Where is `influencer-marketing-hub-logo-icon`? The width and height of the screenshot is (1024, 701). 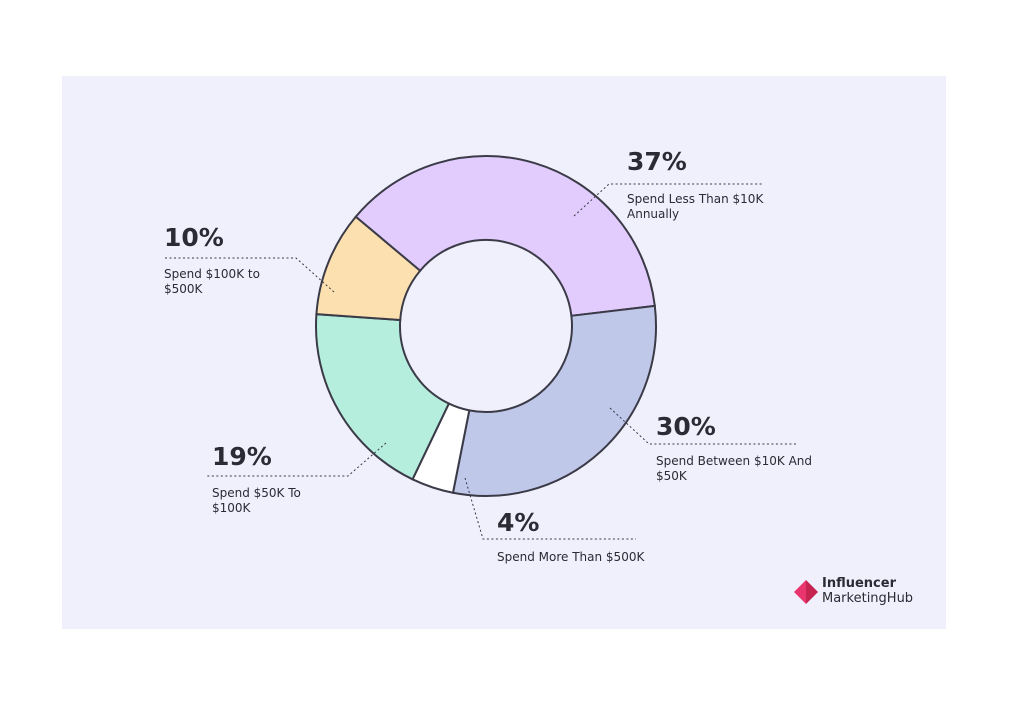
influencer-marketing-hub-logo-icon is located at coordinates (806, 592).